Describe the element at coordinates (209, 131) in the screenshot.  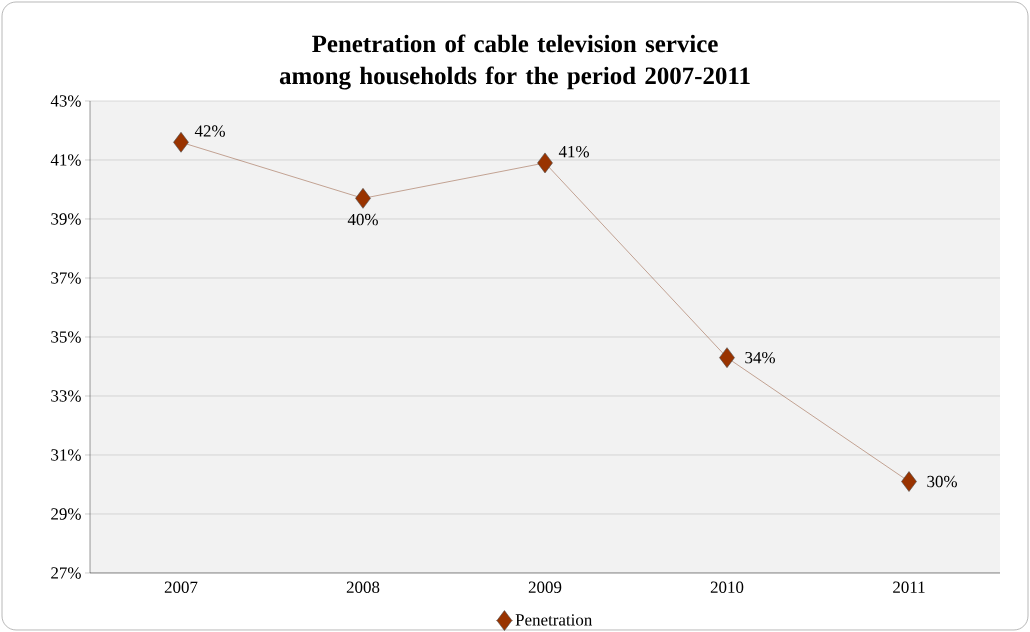
I see `data-label: 42%` at that location.